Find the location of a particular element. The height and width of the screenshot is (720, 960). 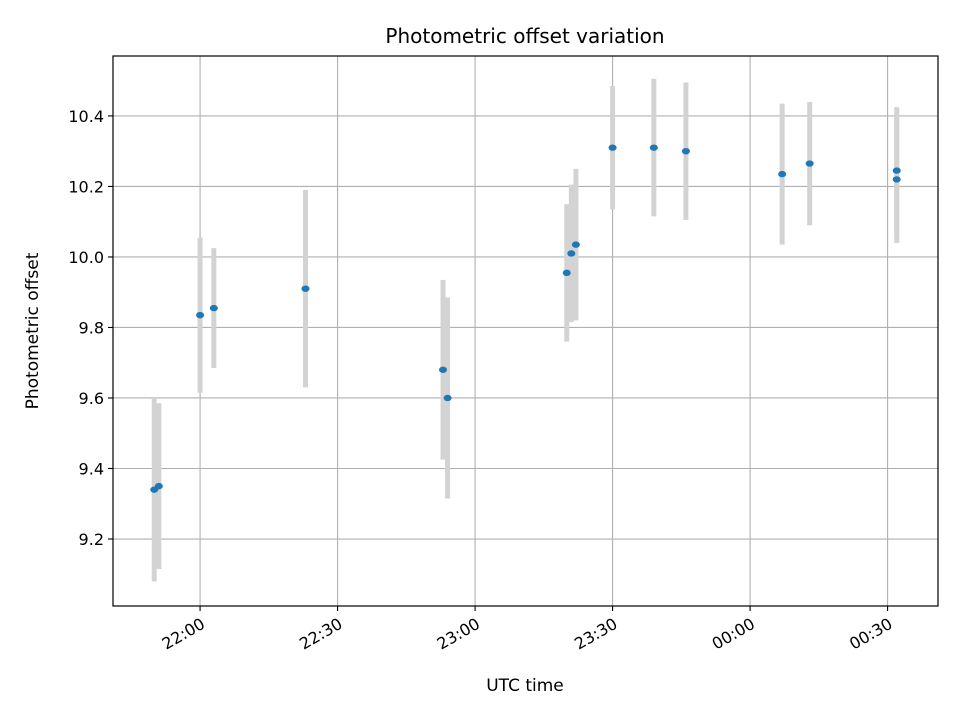

y-tick-label: 10.2 is located at coordinates (86, 186).